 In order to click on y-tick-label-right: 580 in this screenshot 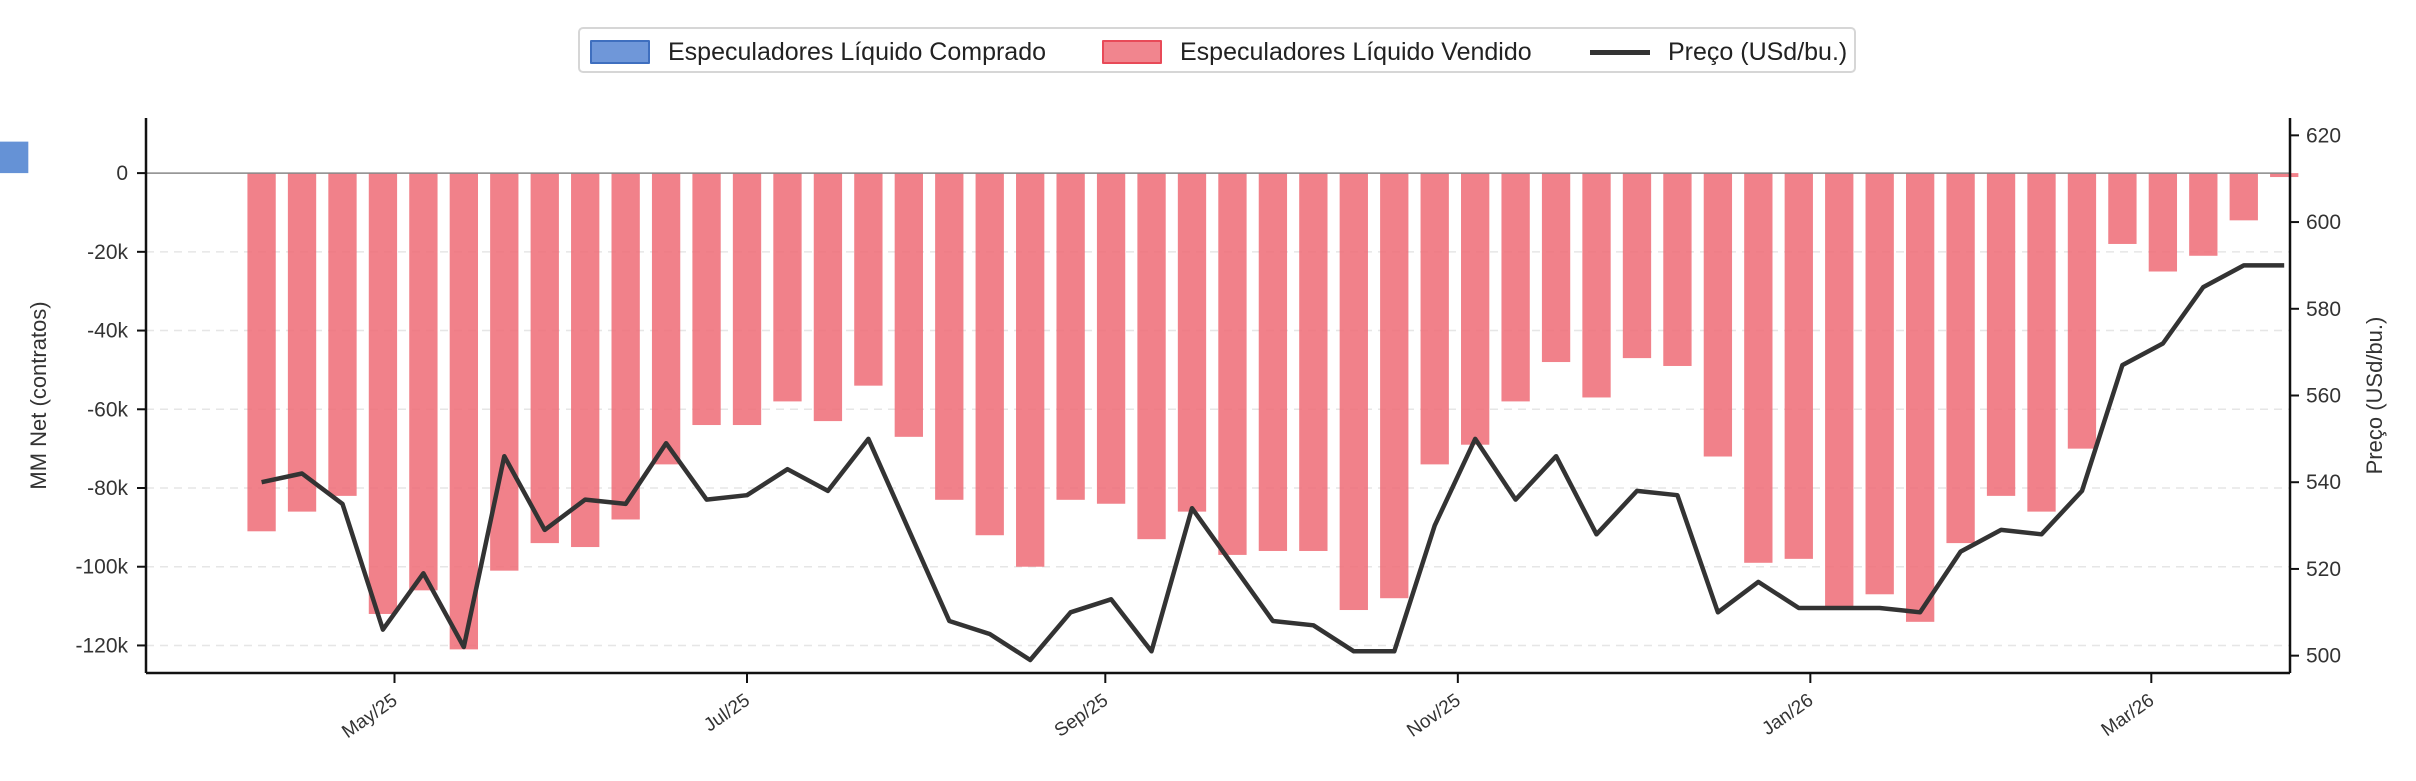, I will do `click(2323, 309)`.